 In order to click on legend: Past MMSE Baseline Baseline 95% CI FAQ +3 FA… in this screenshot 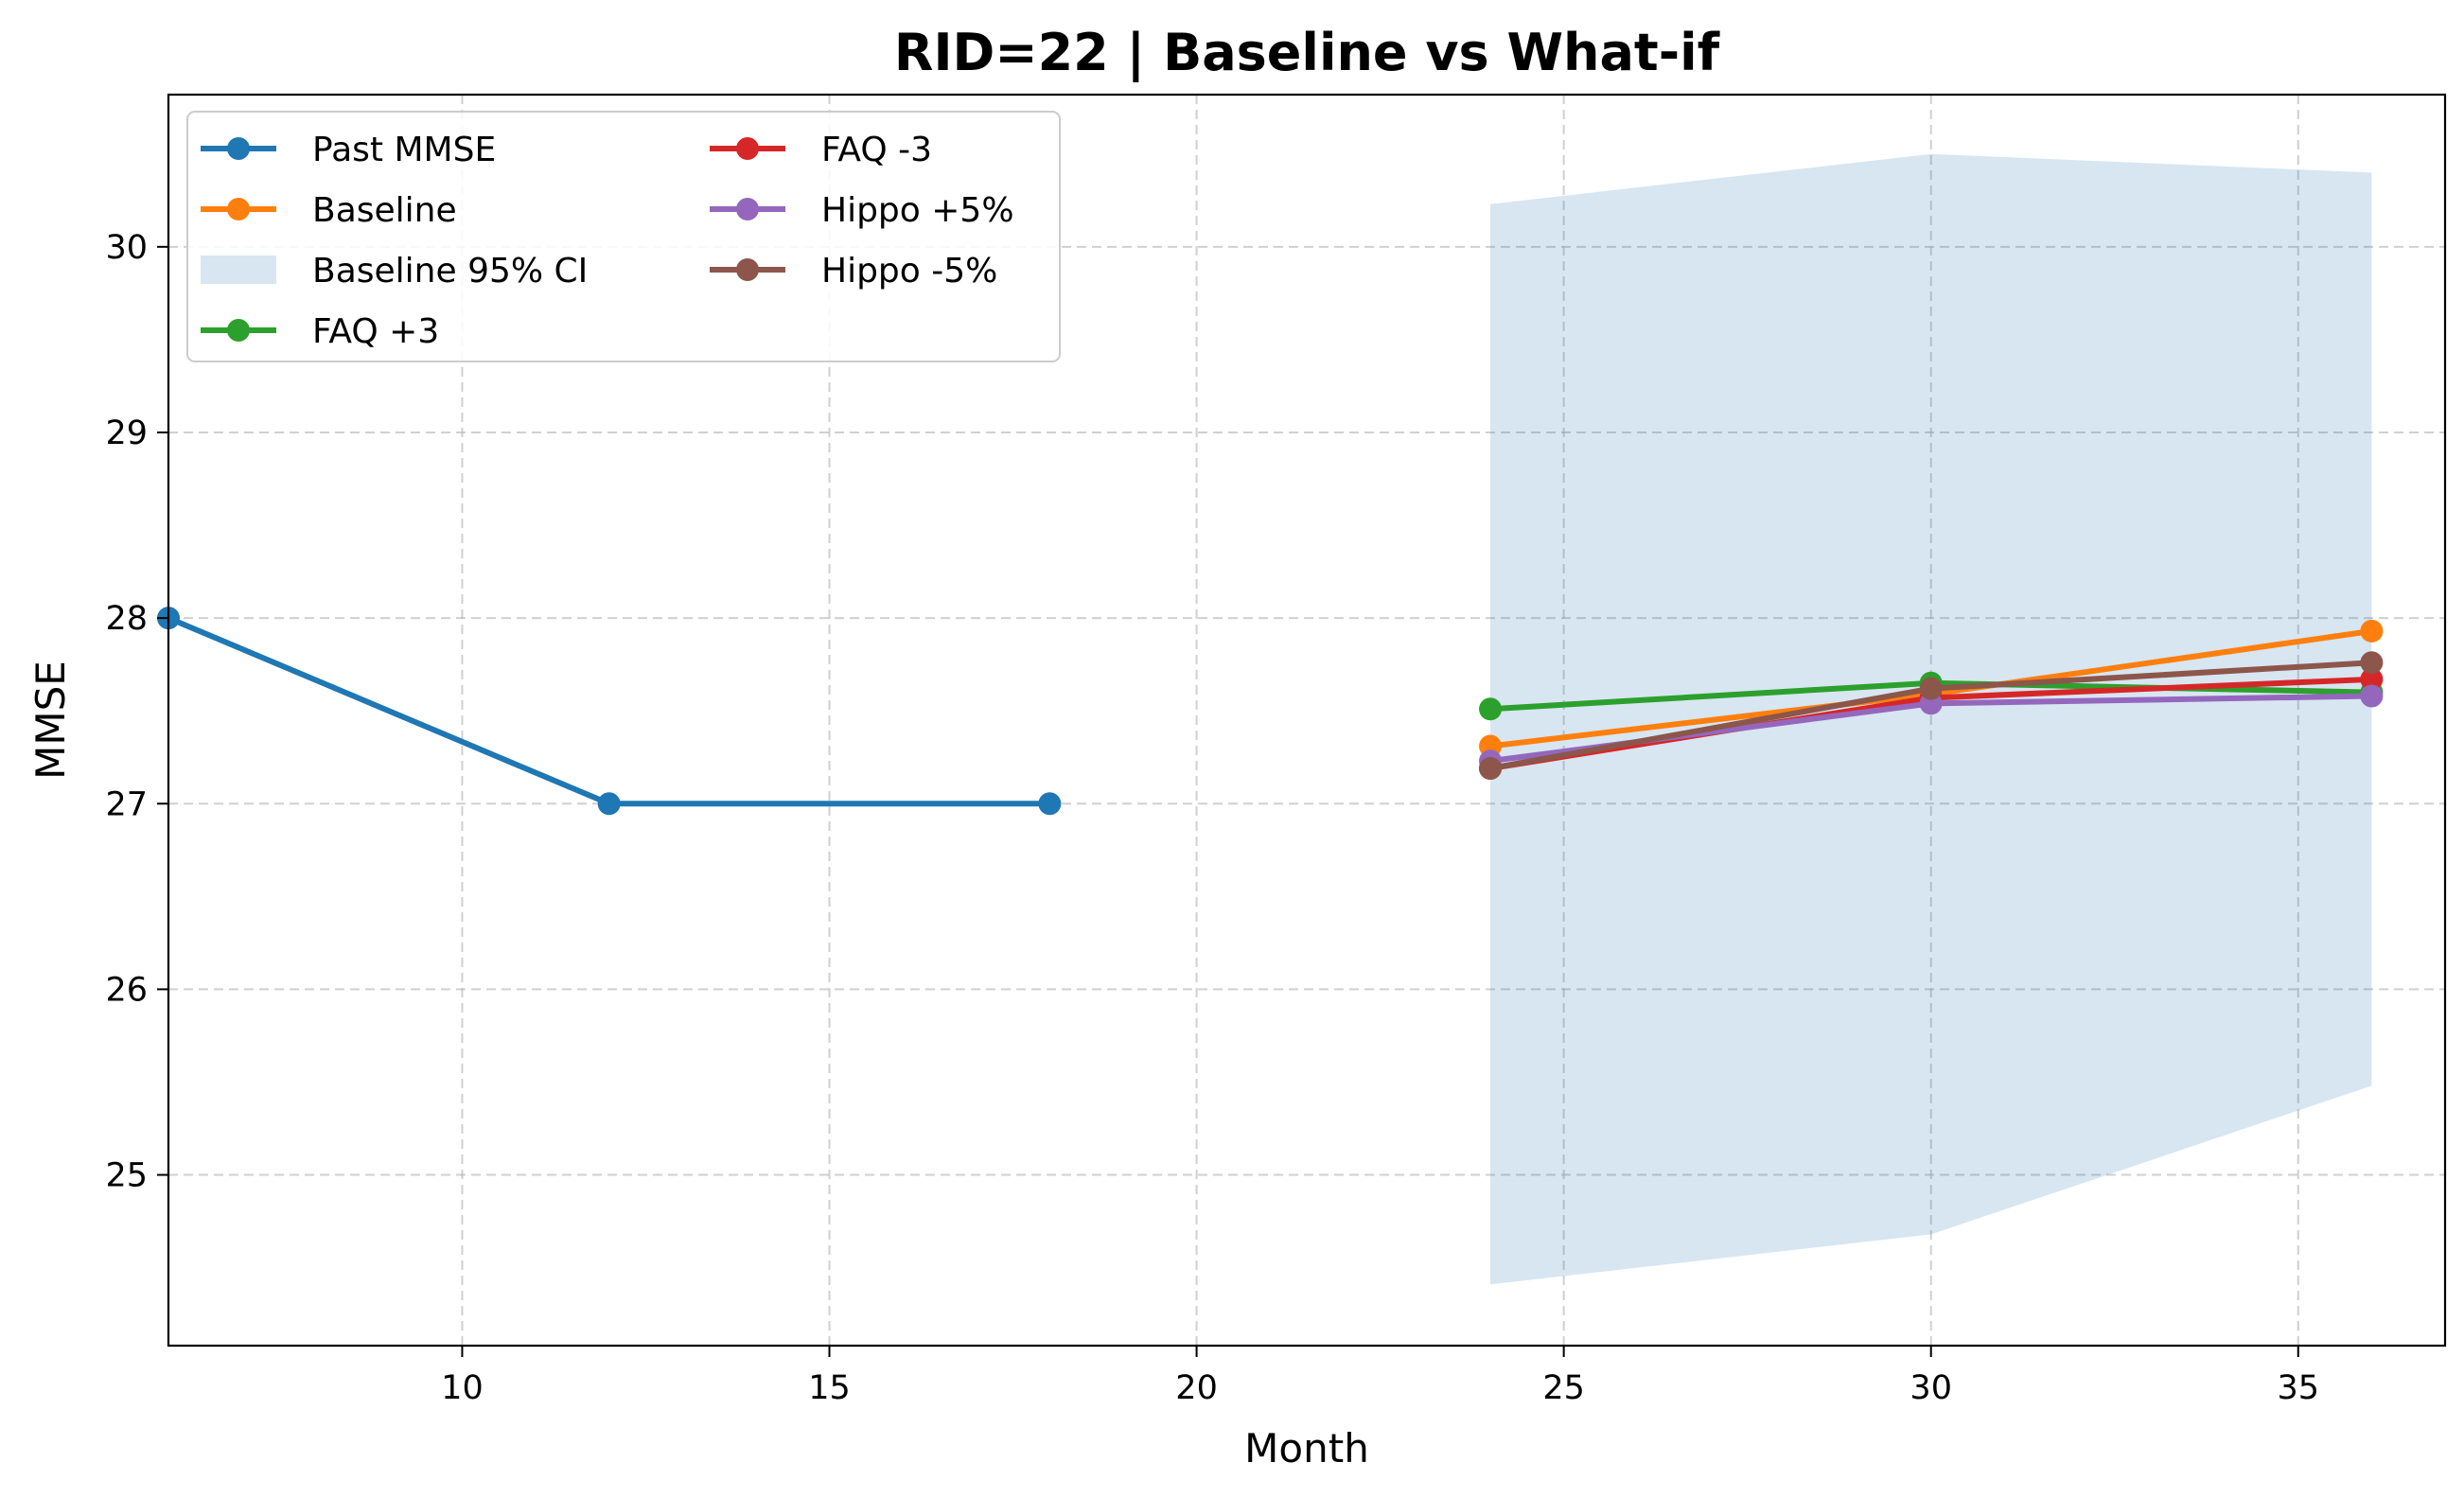, I will do `click(623, 236)`.